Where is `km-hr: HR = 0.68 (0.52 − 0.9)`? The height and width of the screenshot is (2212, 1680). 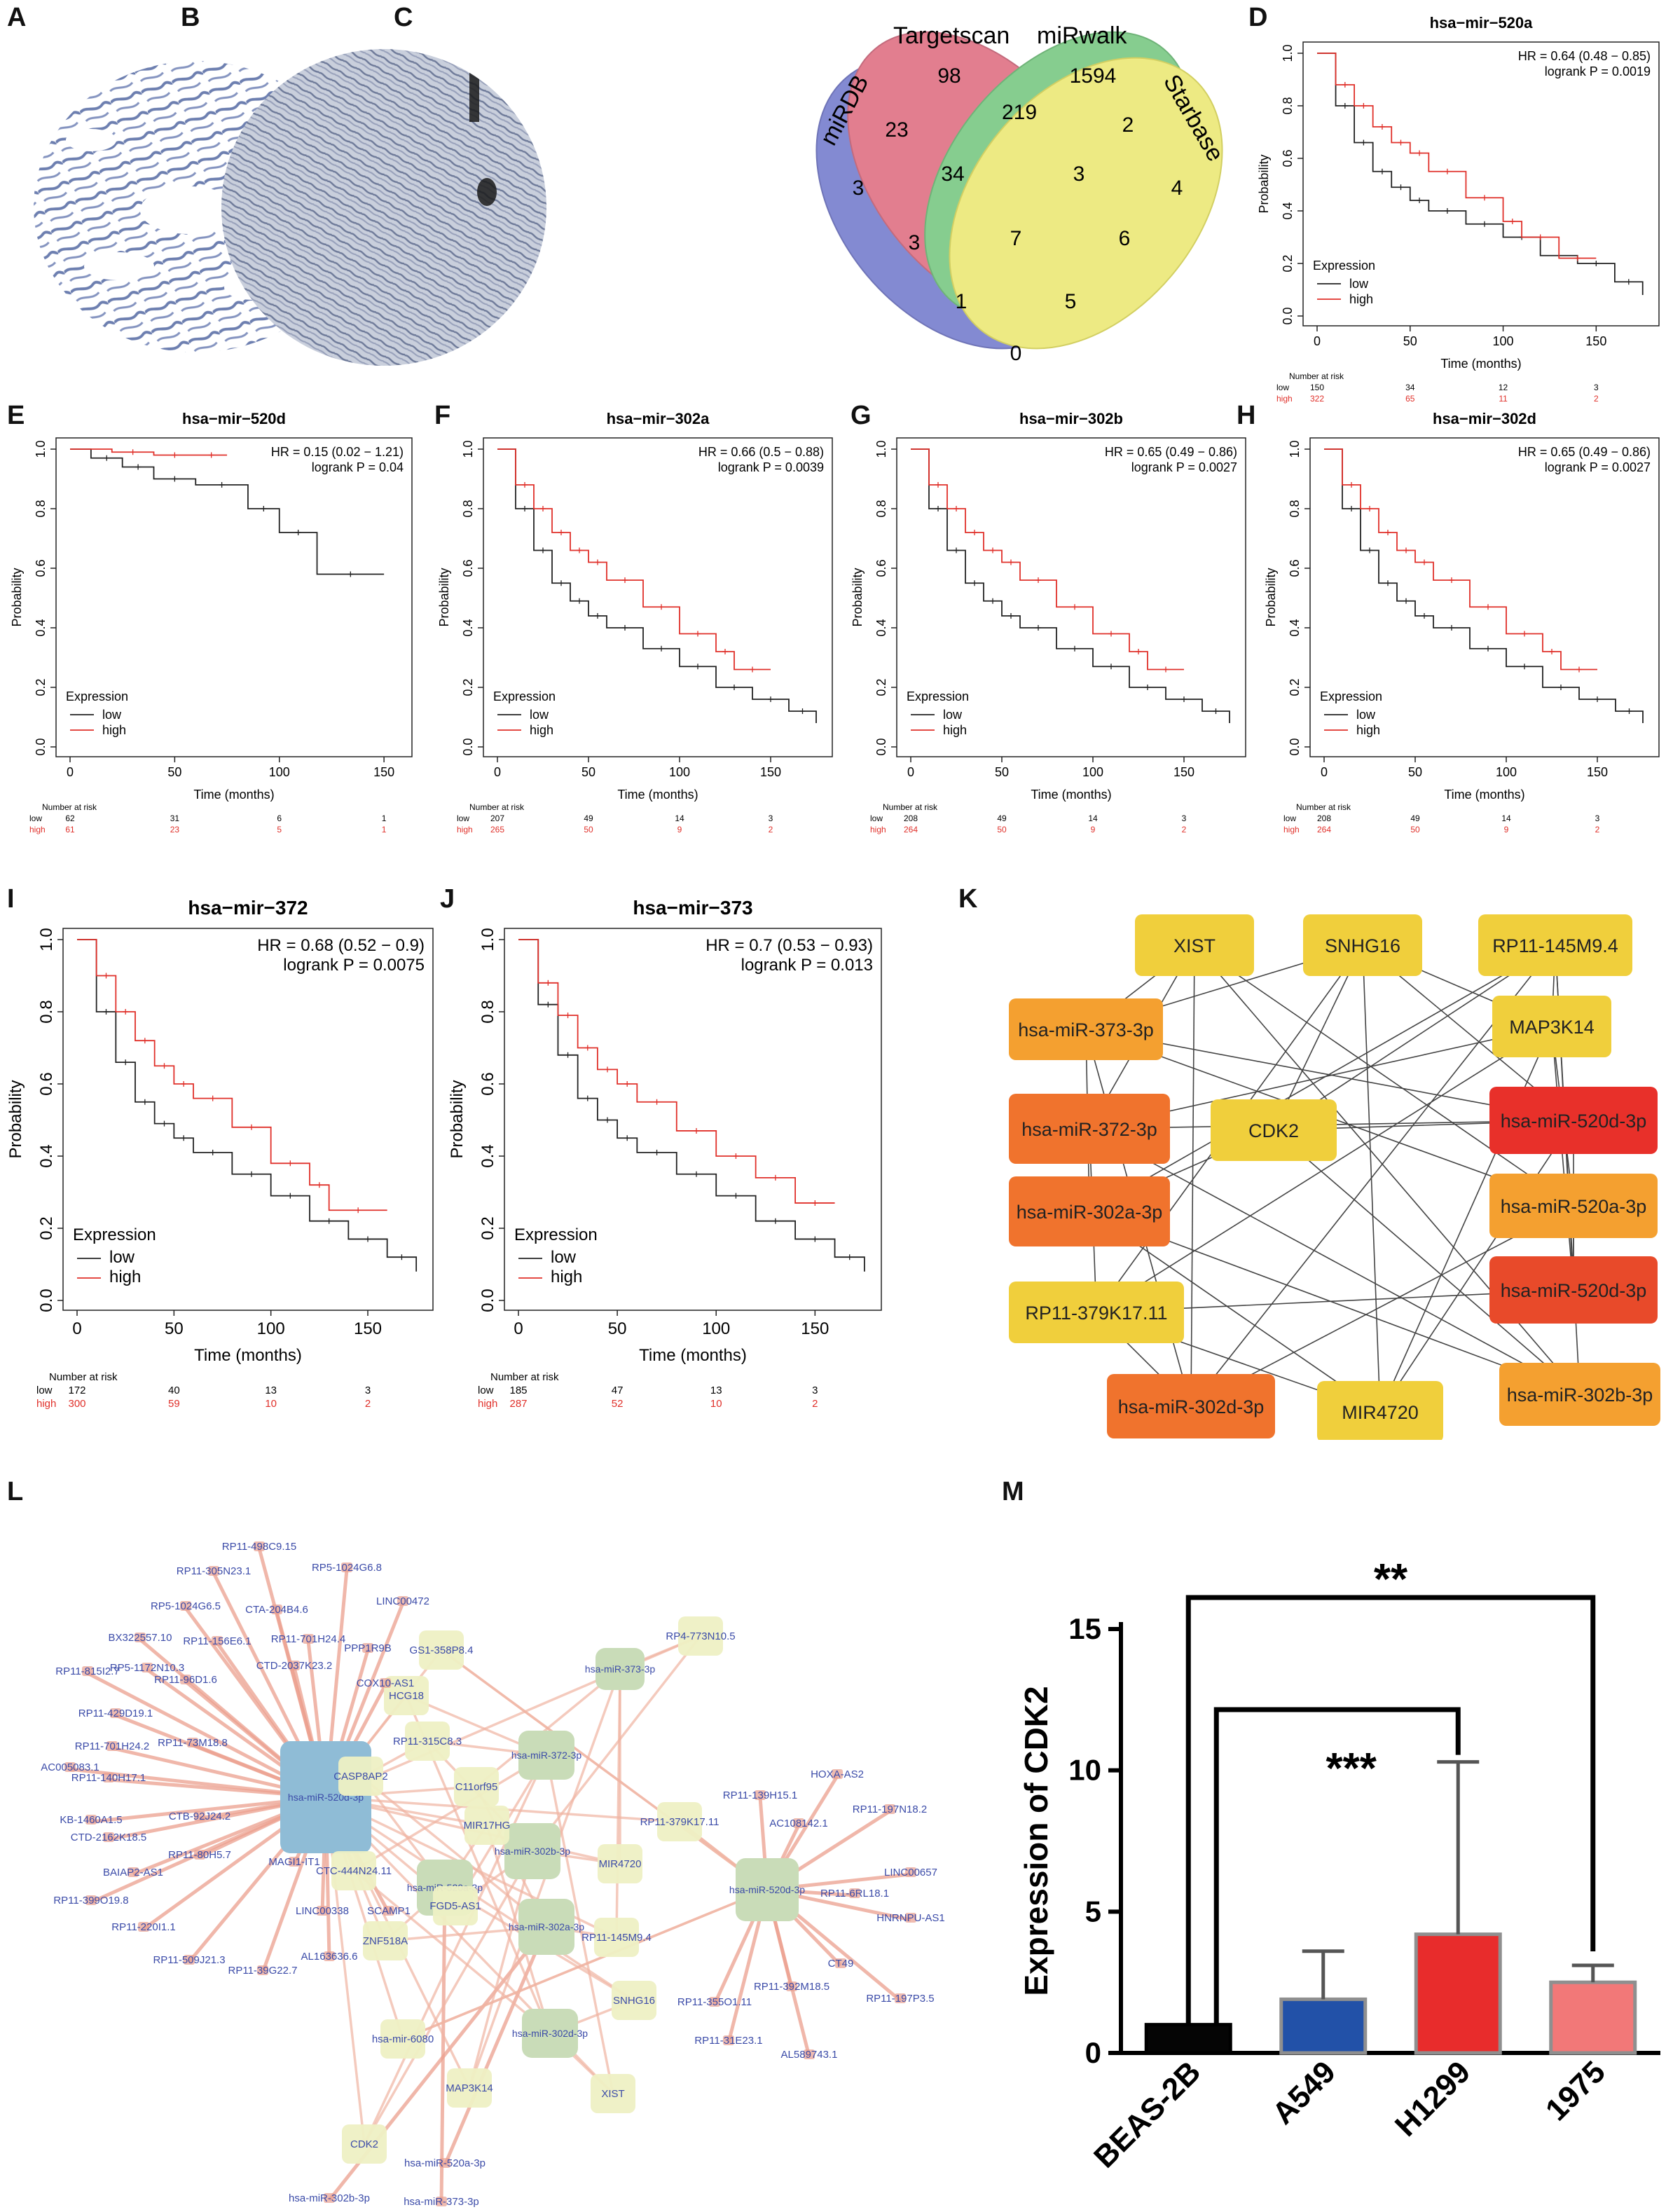
km-hr: HR = 0.68 (0.52 − 0.9) is located at coordinates (341, 946).